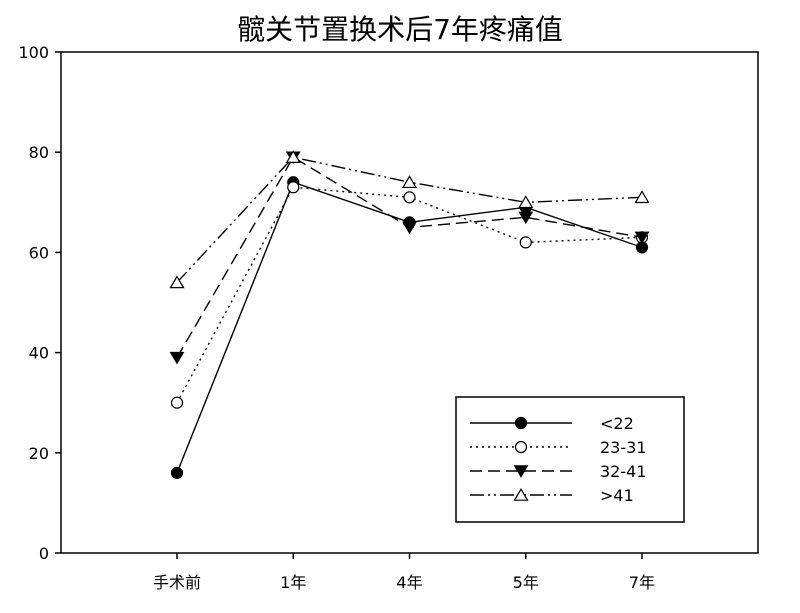 The image size is (800, 613). I want to click on y-tick-label: 60, so click(39, 252).